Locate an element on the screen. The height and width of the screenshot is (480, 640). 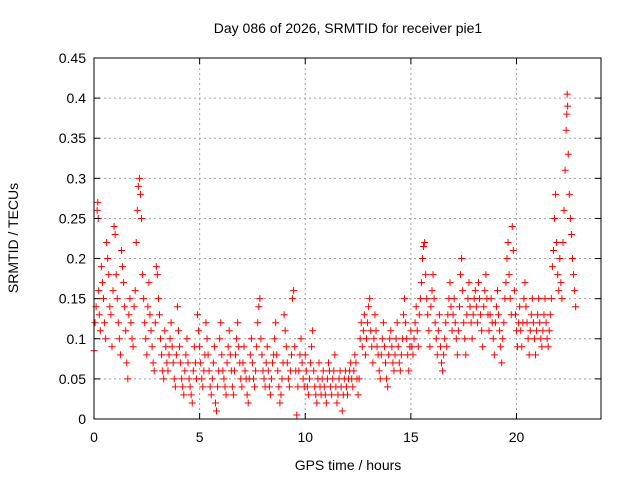
x-axis-title: GPS time / hours is located at coordinates (348, 465).